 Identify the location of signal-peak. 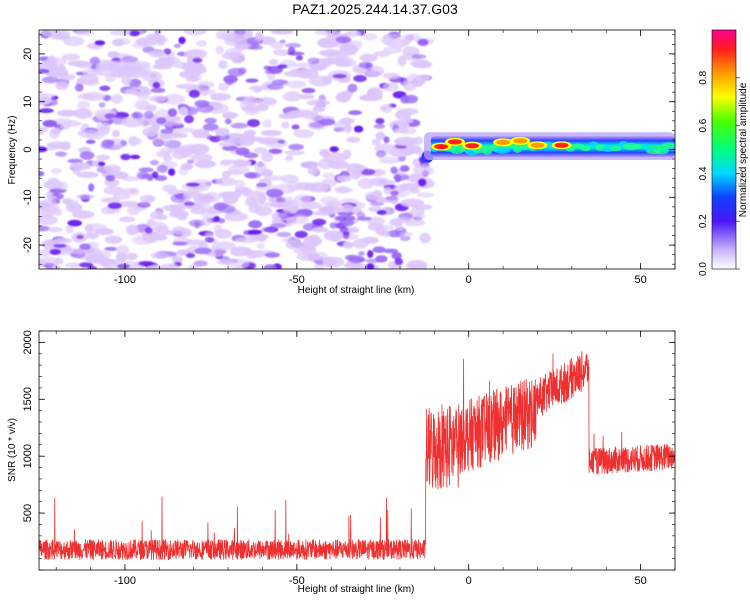
(561, 145).